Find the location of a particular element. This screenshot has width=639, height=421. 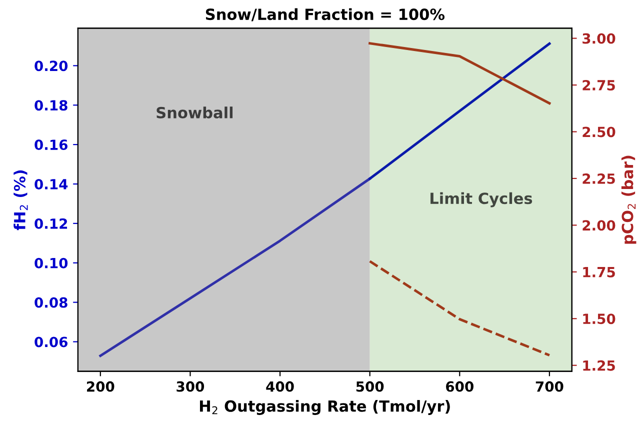

y2-tick-label: 2.75 is located at coordinates (598, 85).